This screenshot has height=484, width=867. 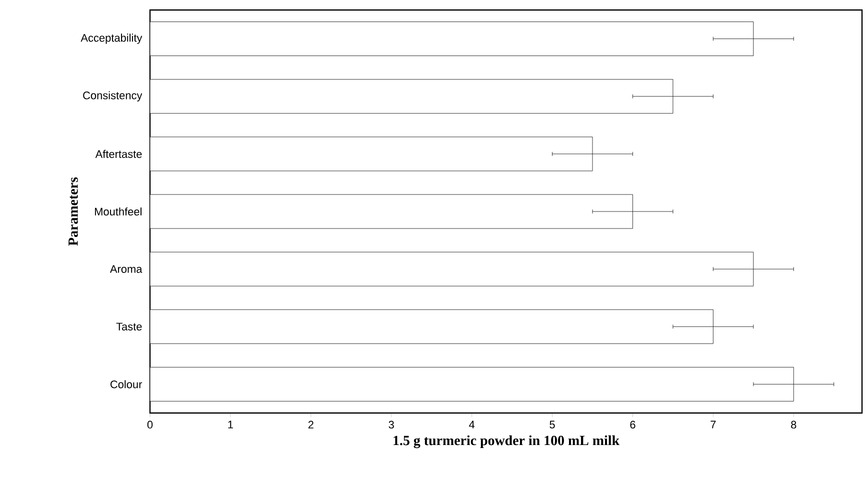 What do you see at coordinates (311, 424) in the screenshot?
I see `x-tick-label: 2` at bounding box center [311, 424].